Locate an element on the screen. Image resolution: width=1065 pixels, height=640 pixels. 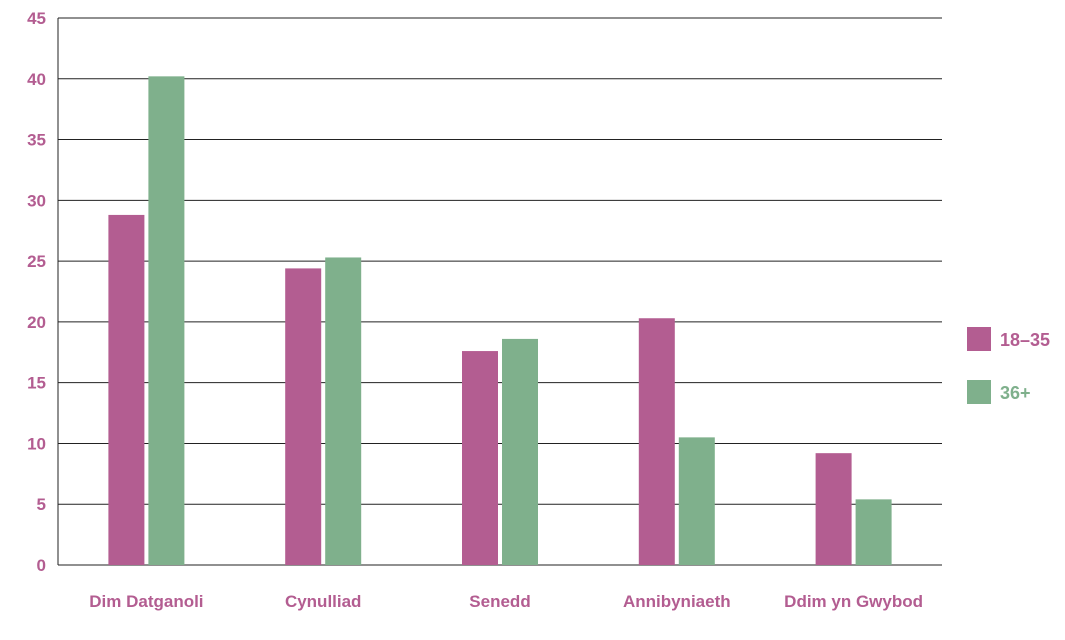
y-tick-label: 15 is located at coordinates (36, 383).